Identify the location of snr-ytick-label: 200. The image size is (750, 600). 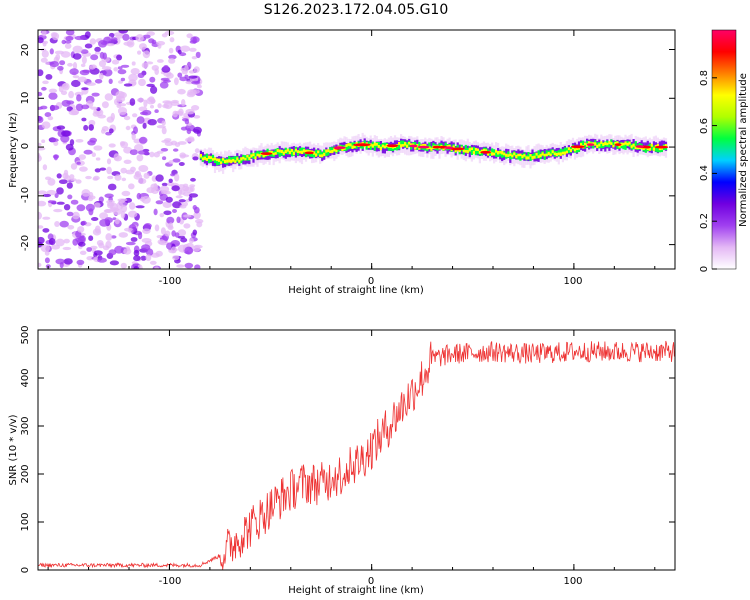
(25, 473).